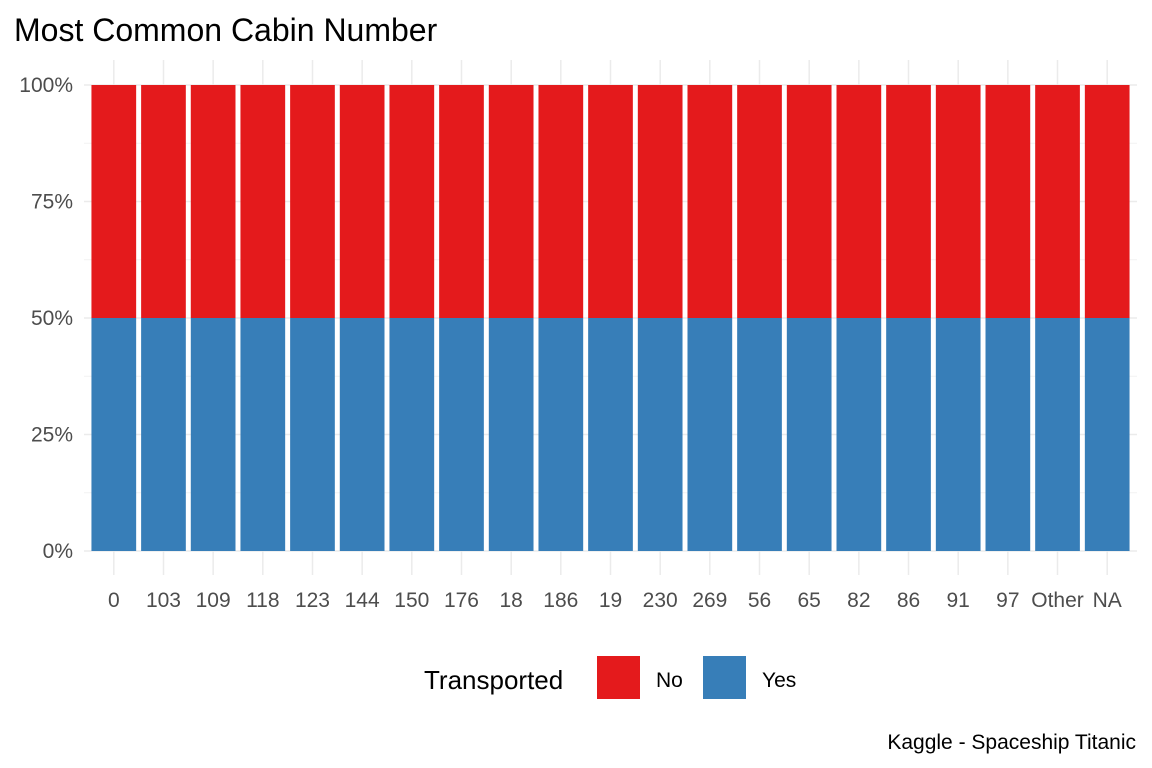 The height and width of the screenshot is (768, 1152). What do you see at coordinates (660, 600) in the screenshot?
I see `x-tick-label: 230` at bounding box center [660, 600].